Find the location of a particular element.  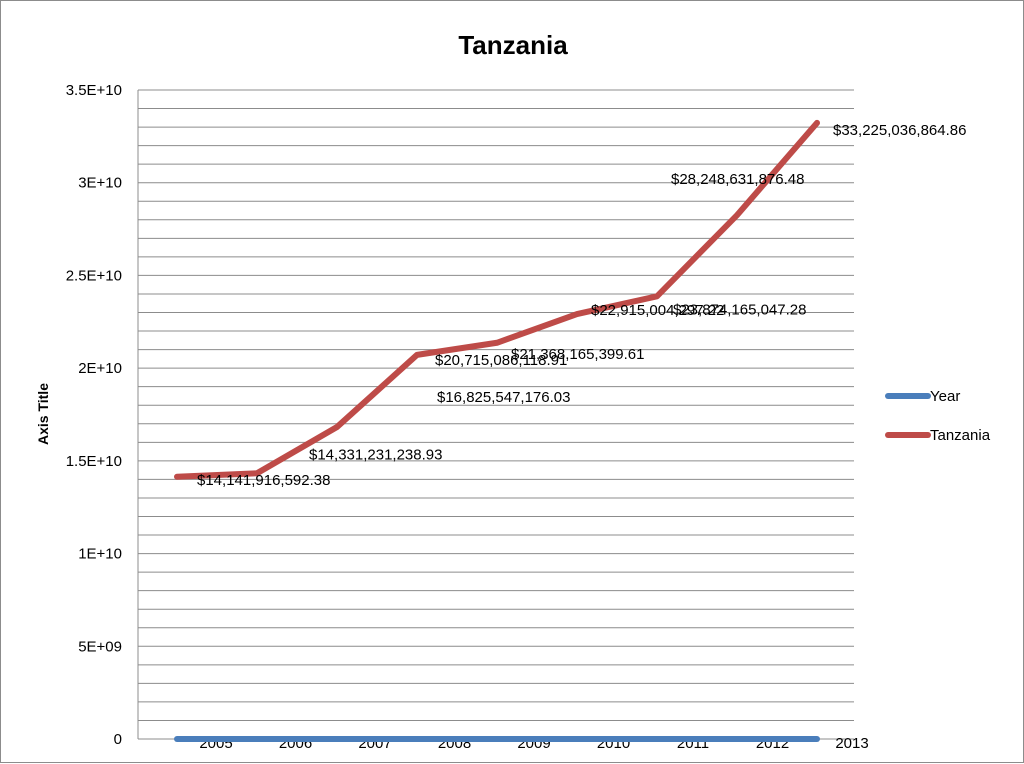

y-tick-label: 2.5E+10 is located at coordinates (94, 275).